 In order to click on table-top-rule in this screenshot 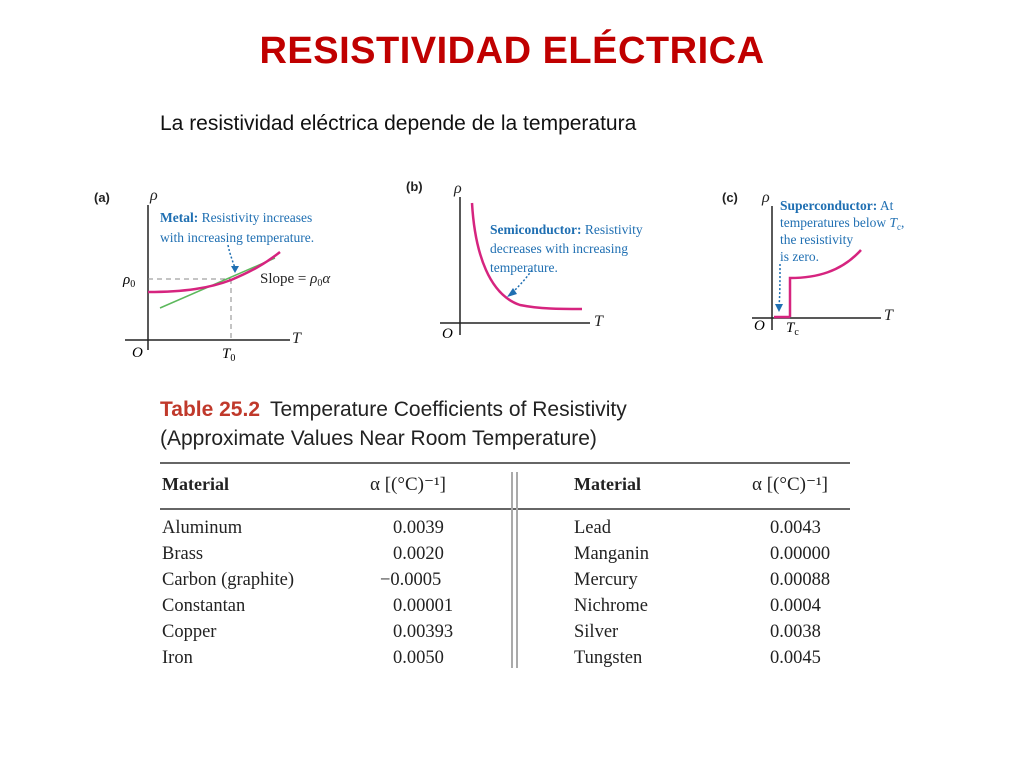, I will do `click(505, 463)`.